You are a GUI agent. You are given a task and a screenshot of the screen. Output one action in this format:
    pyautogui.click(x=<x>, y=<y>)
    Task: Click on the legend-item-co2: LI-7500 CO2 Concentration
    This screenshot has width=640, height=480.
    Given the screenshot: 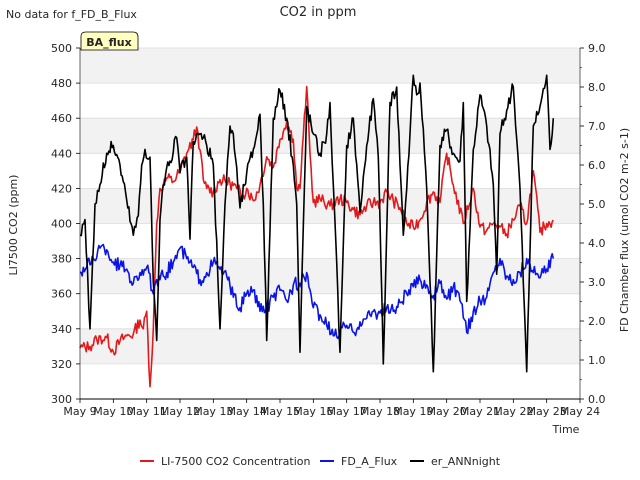 What is the action you would take?
    pyautogui.click(x=225, y=461)
    